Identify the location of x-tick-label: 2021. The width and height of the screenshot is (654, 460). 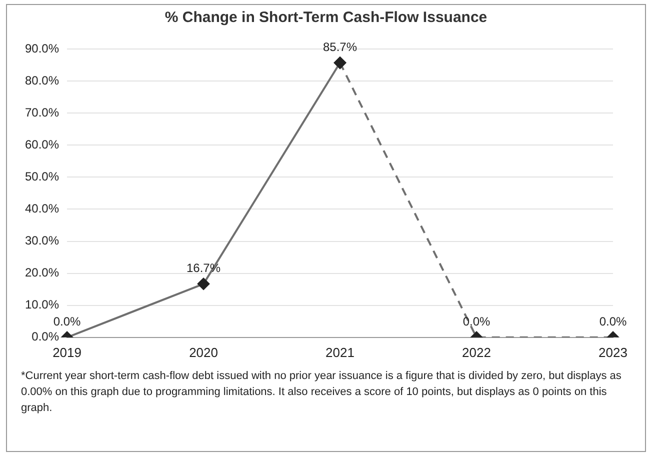
(340, 352).